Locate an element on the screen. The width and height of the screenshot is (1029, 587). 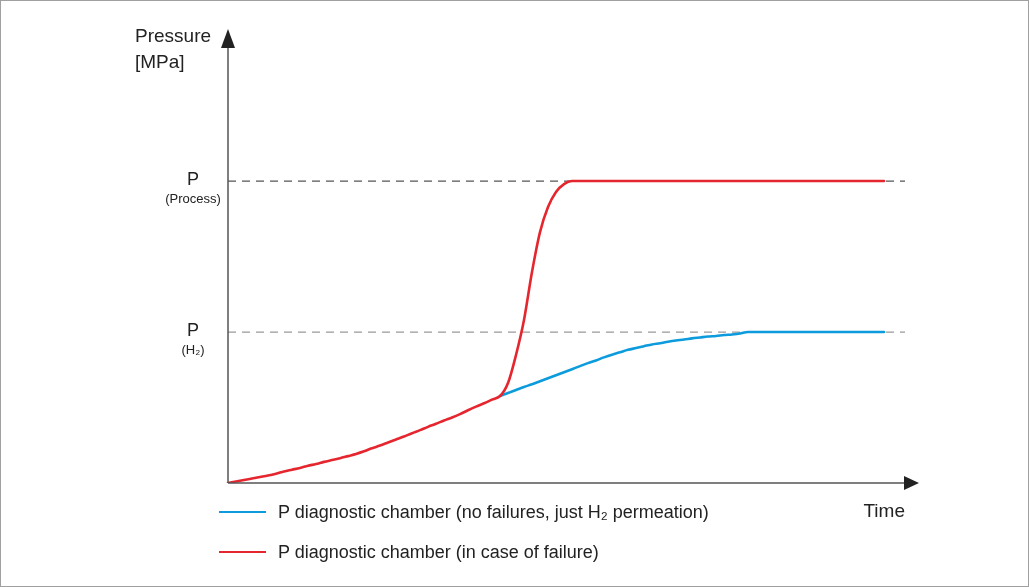
x-axis-title: Time is located at coordinates (884, 510).